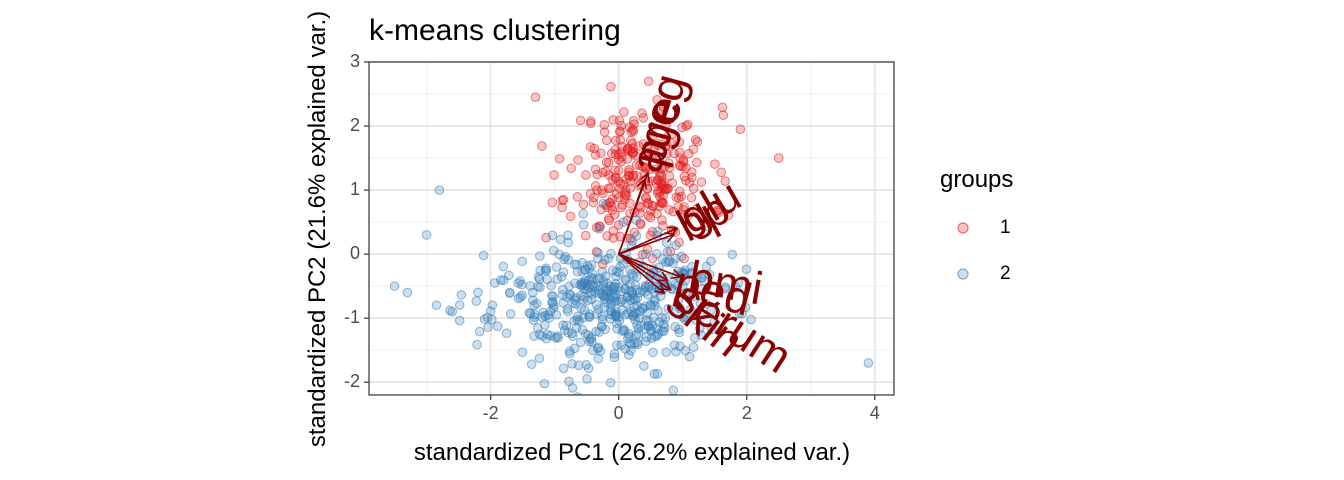 The width and height of the screenshot is (1344, 480). Describe the element at coordinates (317, 229) in the screenshot. I see `y-axis-title: standardized PC2 (21.6% explained var.)` at that location.